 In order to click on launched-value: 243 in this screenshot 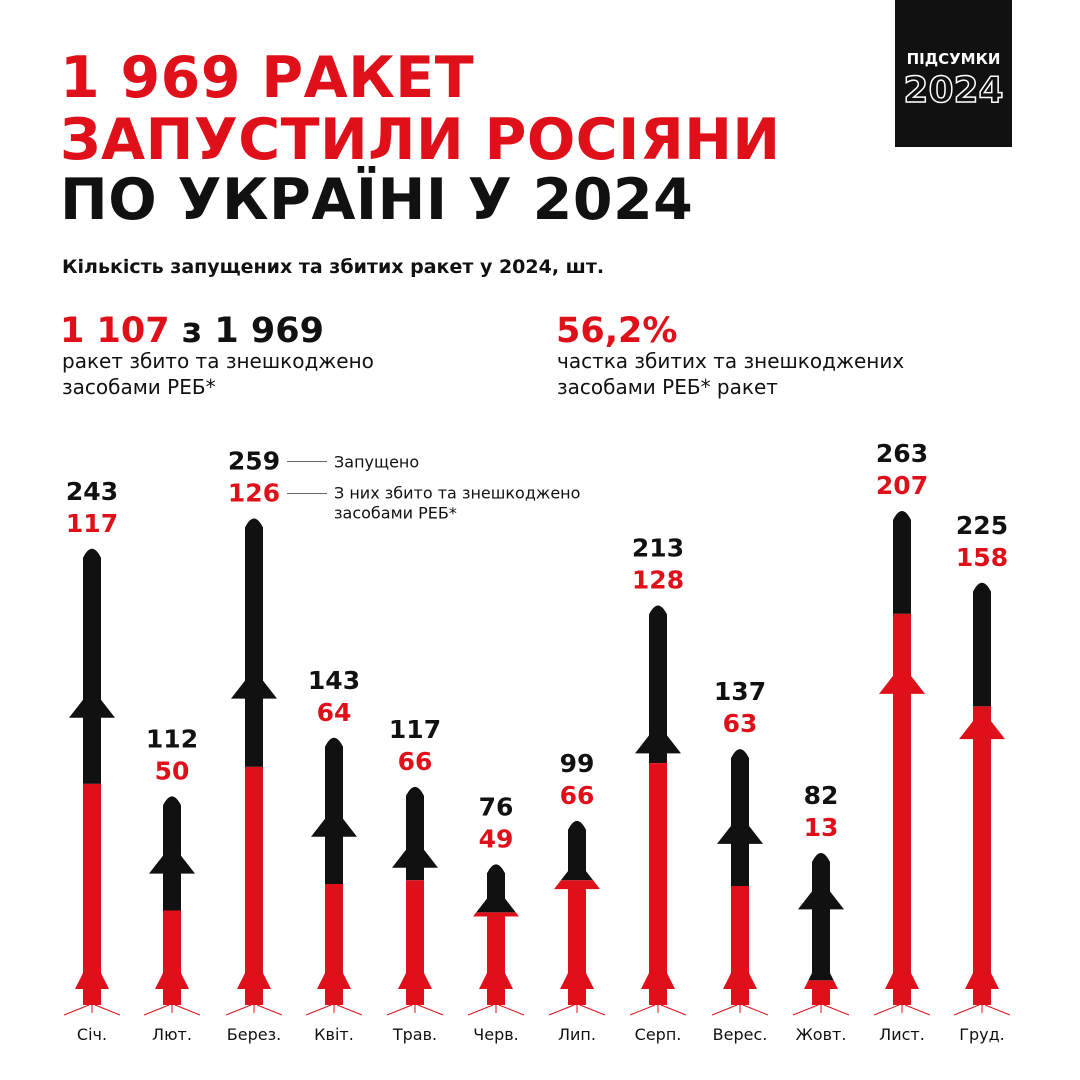, I will do `click(92, 491)`.